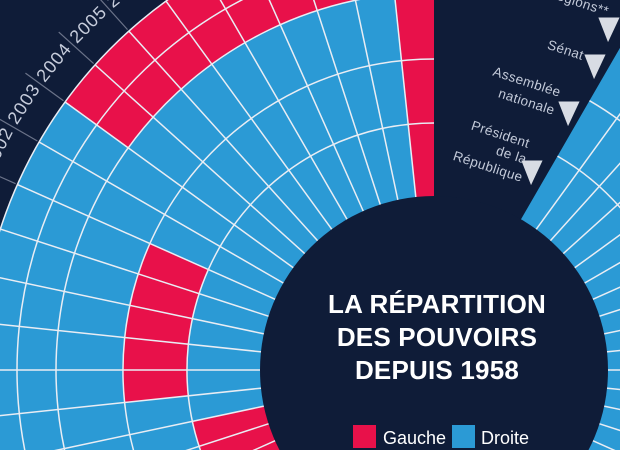 This screenshot has height=450, width=620. What do you see at coordinates (609, 30) in the screenshot?
I see `regions-pointer-arrow-icon` at bounding box center [609, 30].